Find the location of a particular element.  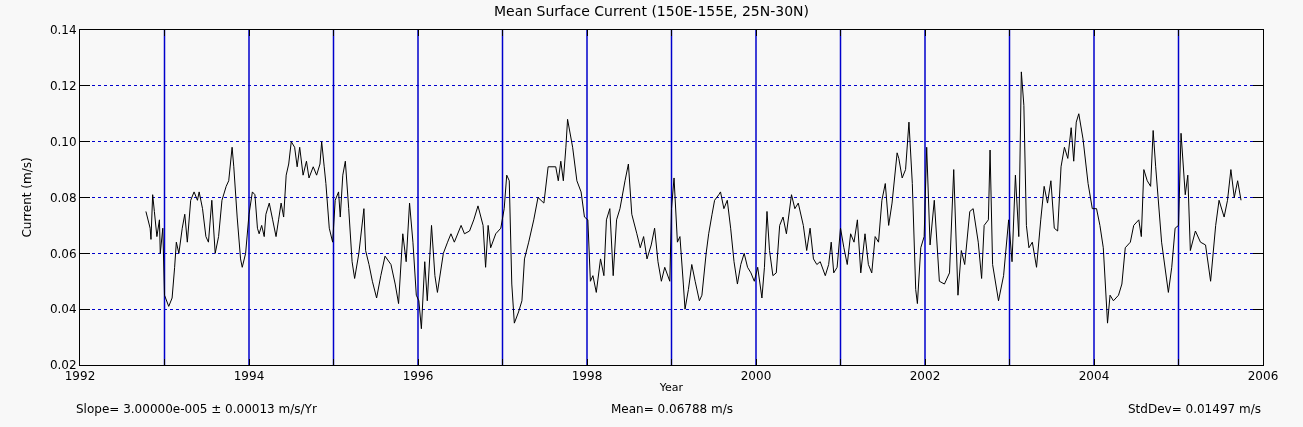

x-tick-label: 2004 is located at coordinates (1094, 376).